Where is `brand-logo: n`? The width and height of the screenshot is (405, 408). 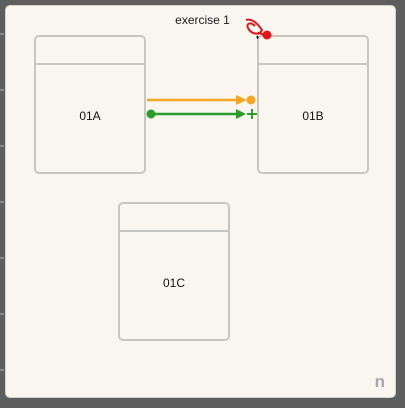
brand-logo: n is located at coordinates (379, 381).